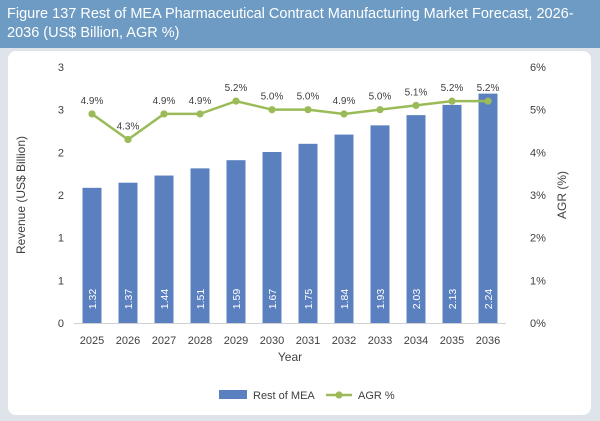 The height and width of the screenshot is (421, 600). Describe the element at coordinates (339, 395) in the screenshot. I see `legend-swatch-marker` at that location.